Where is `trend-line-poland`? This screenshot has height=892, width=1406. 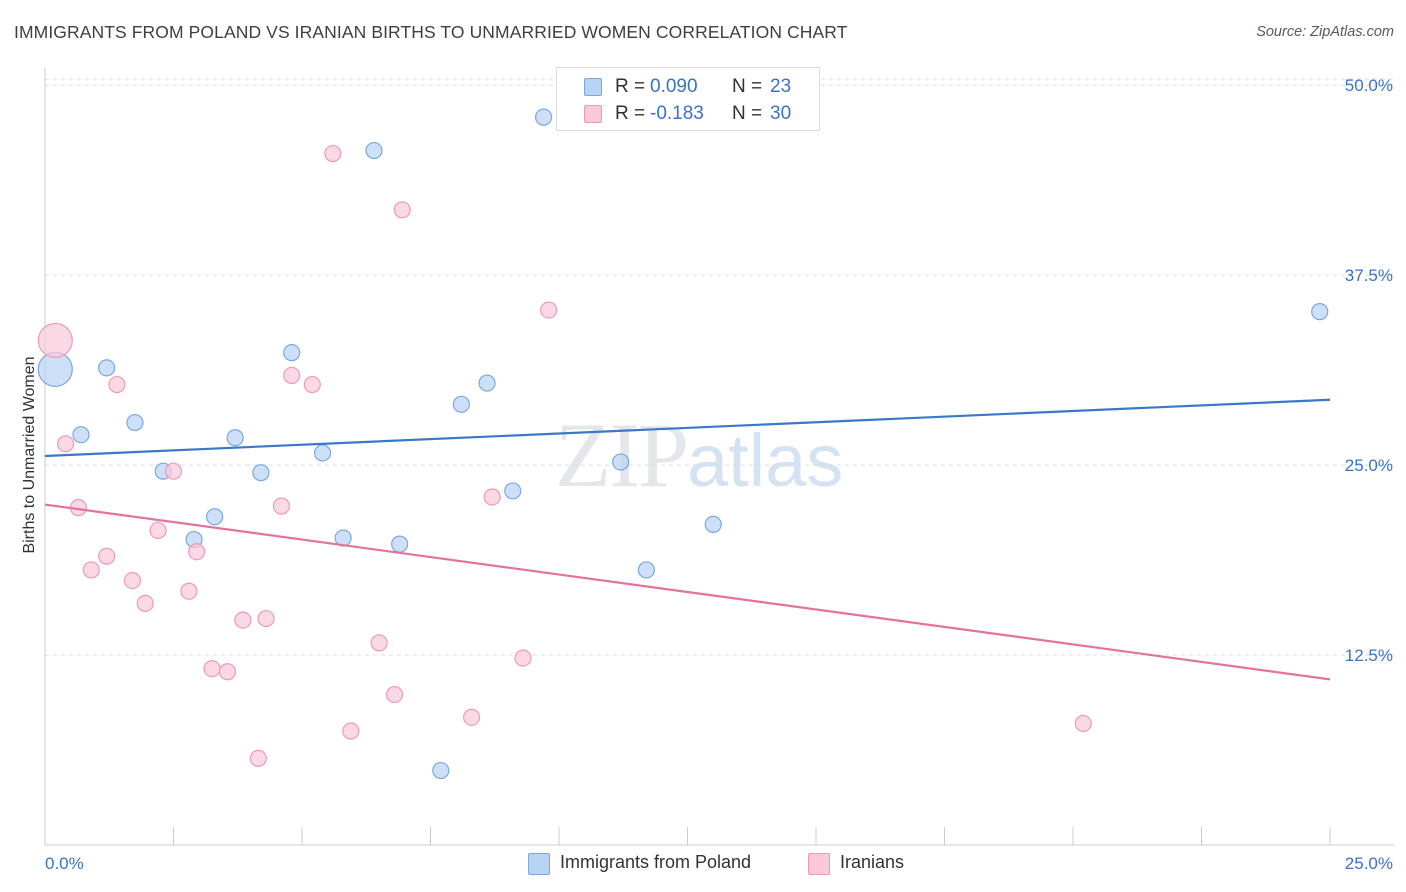
trend-line-poland is located at coordinates (687, 428).